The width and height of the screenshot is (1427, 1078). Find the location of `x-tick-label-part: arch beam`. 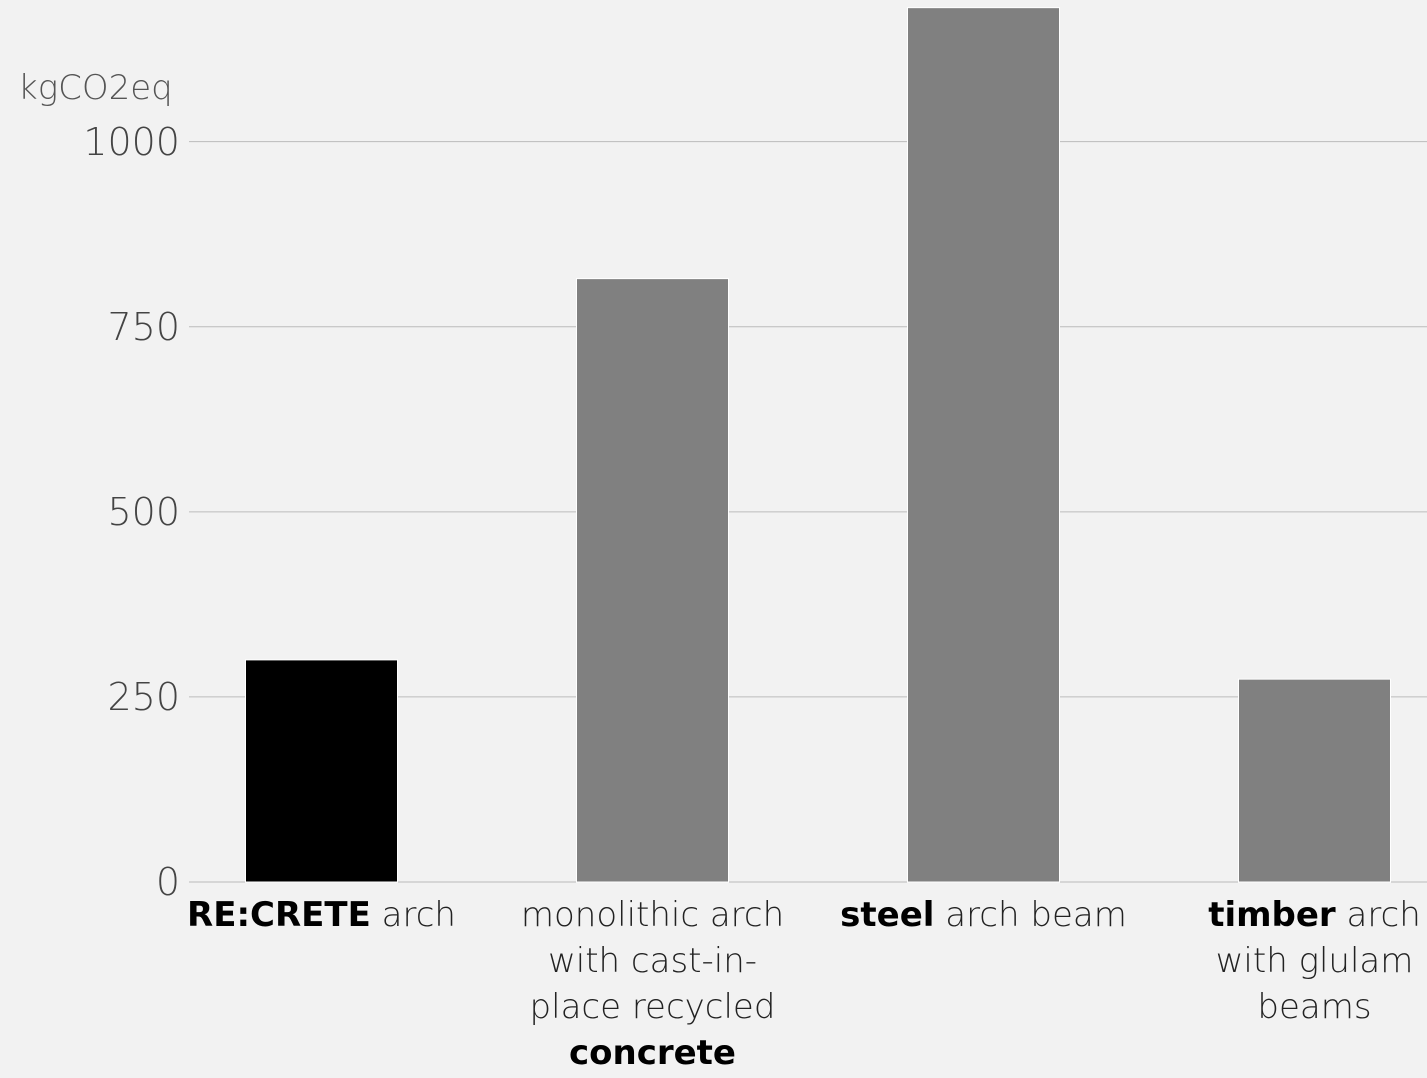

x-tick-label-part: arch beam is located at coordinates (1030, 915).